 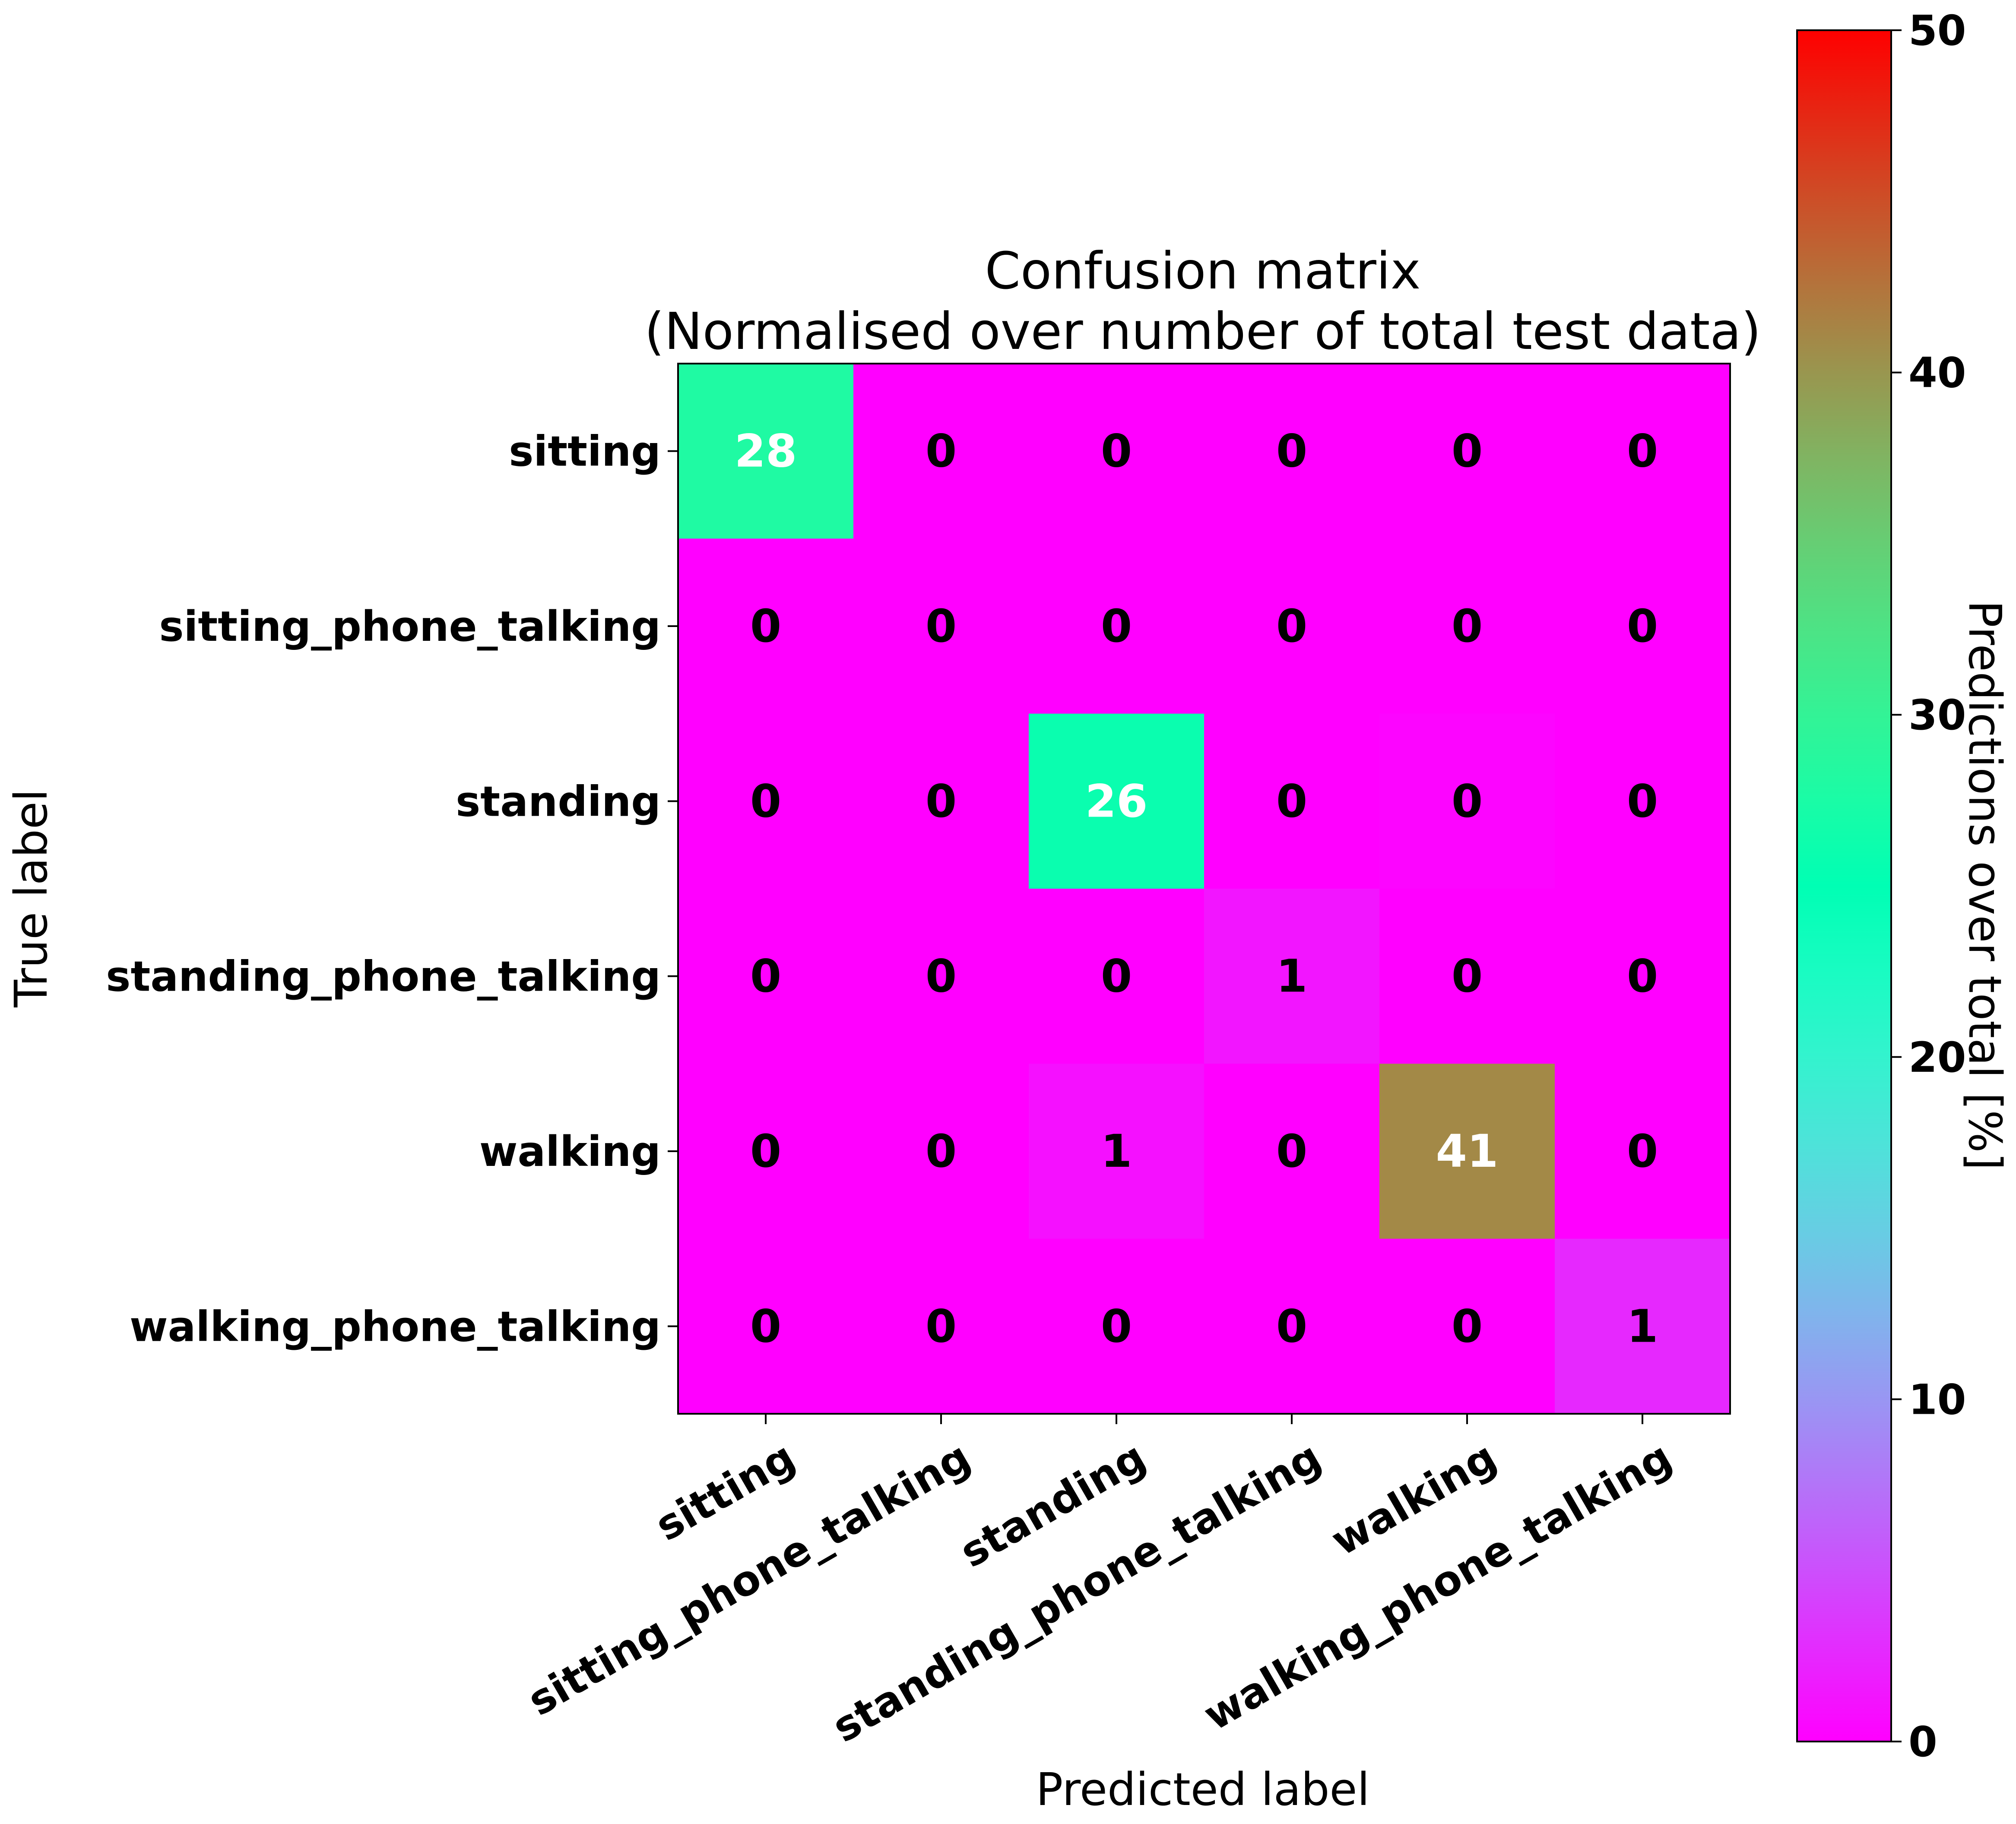 What do you see at coordinates (1937, 1058) in the screenshot?
I see `colorbar-tick-label: 20` at bounding box center [1937, 1058].